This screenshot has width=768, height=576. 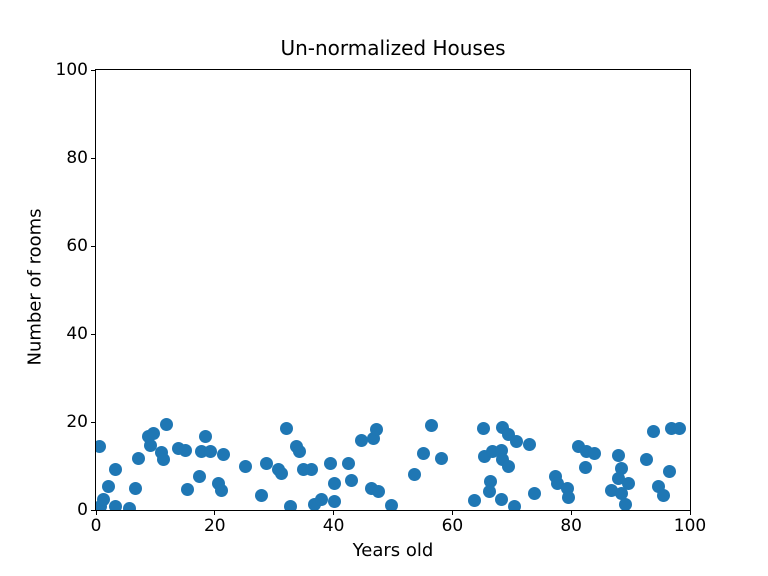 I want to click on y-tick-label: 20, so click(x=77, y=422).